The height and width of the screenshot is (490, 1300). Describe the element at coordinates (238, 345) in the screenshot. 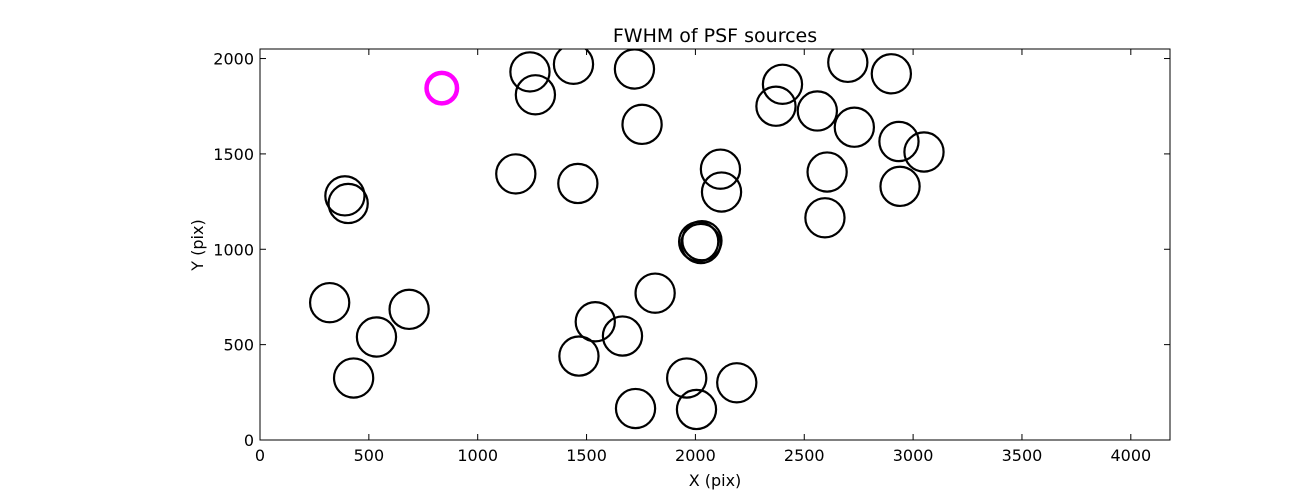

I see `y-tick-label: 500` at that location.